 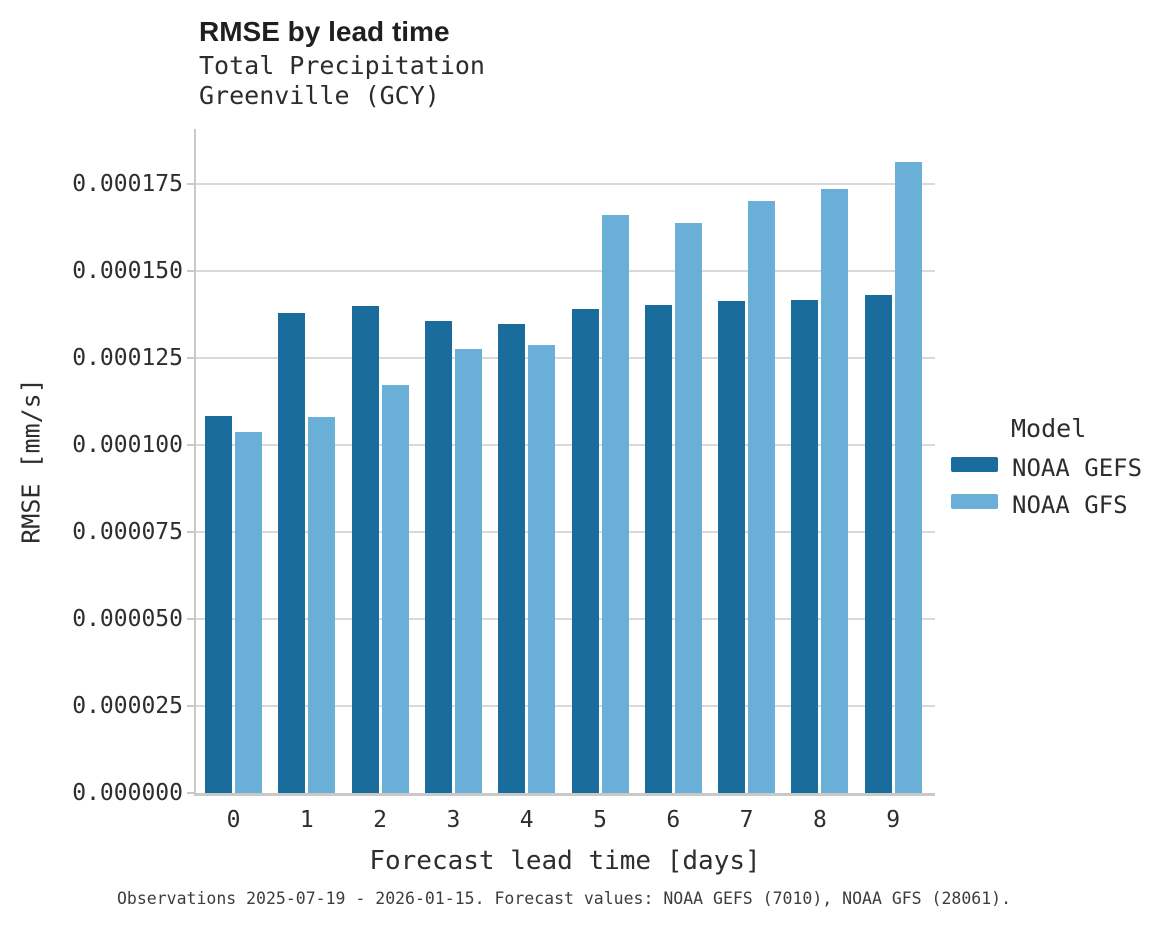 I want to click on x-tick-label-2: 2, so click(x=380, y=820).